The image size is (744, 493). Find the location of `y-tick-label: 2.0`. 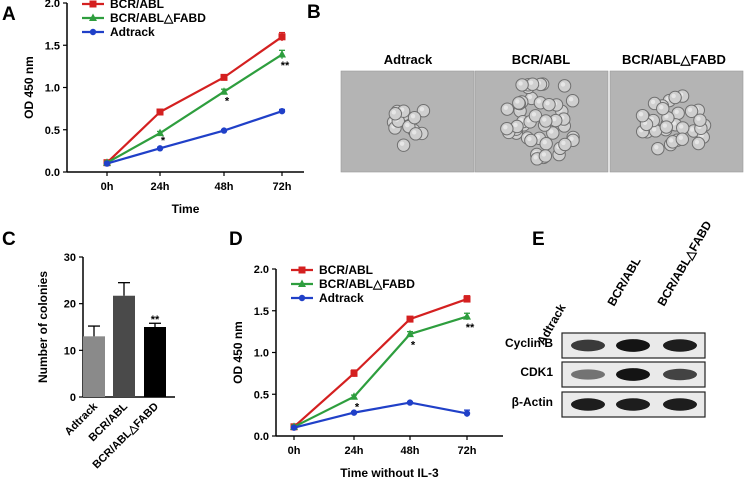

y-tick-label: 2.0 is located at coordinates (261, 270).